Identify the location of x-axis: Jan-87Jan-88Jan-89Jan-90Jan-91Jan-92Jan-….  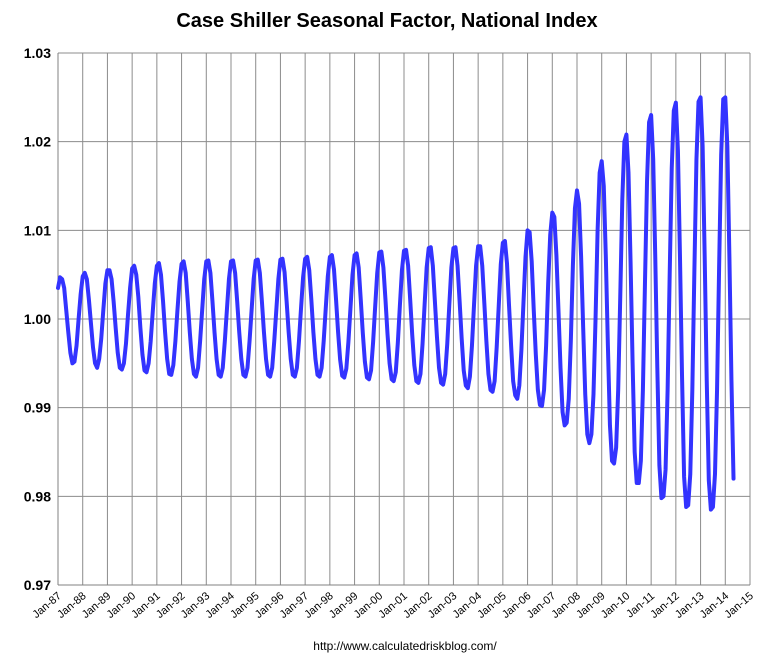
(392, 605).